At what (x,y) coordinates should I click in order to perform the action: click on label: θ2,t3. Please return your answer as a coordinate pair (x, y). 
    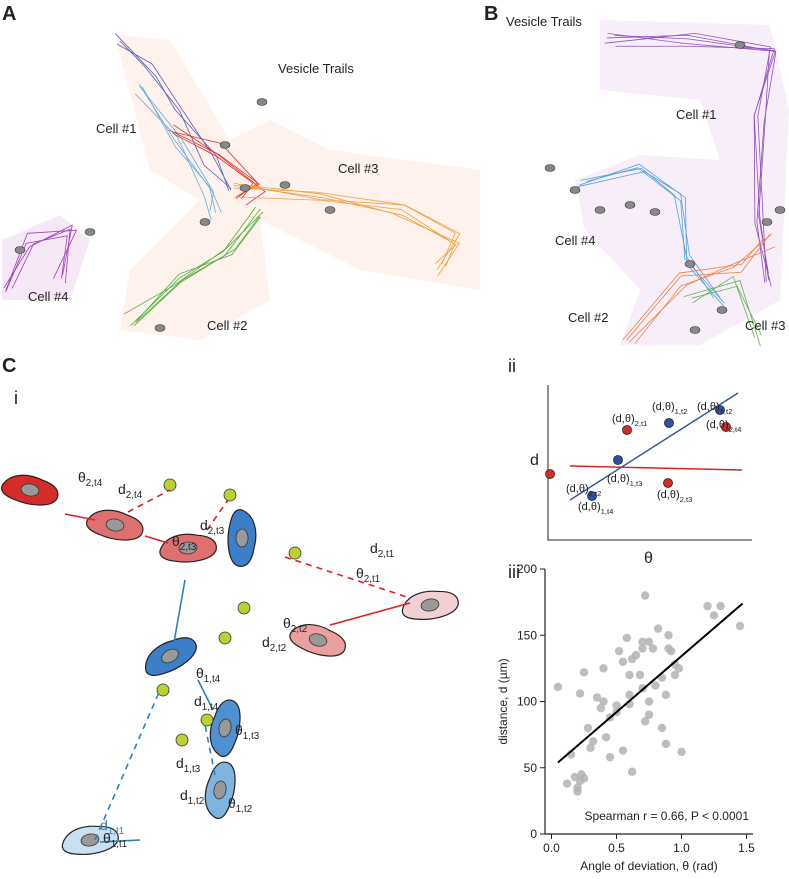
    Looking at the image, I should click on (184, 543).